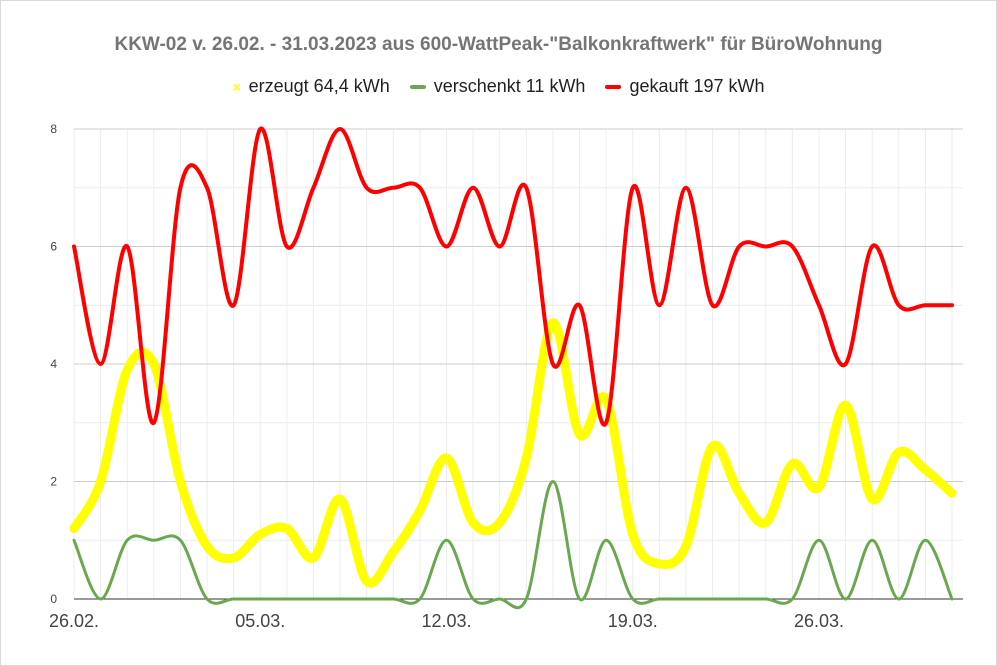  I want to click on x-tick-label: 12.03., so click(446, 621).